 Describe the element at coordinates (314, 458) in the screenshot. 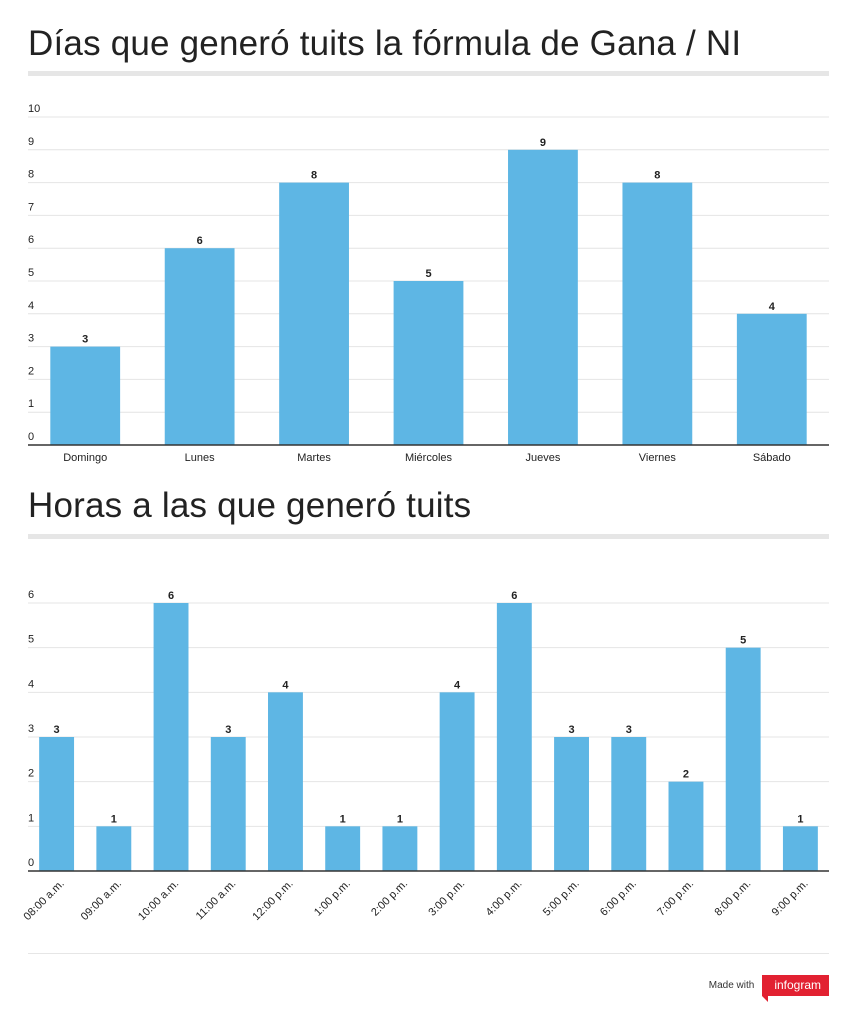

I see `x-tick-label: Martes` at that location.